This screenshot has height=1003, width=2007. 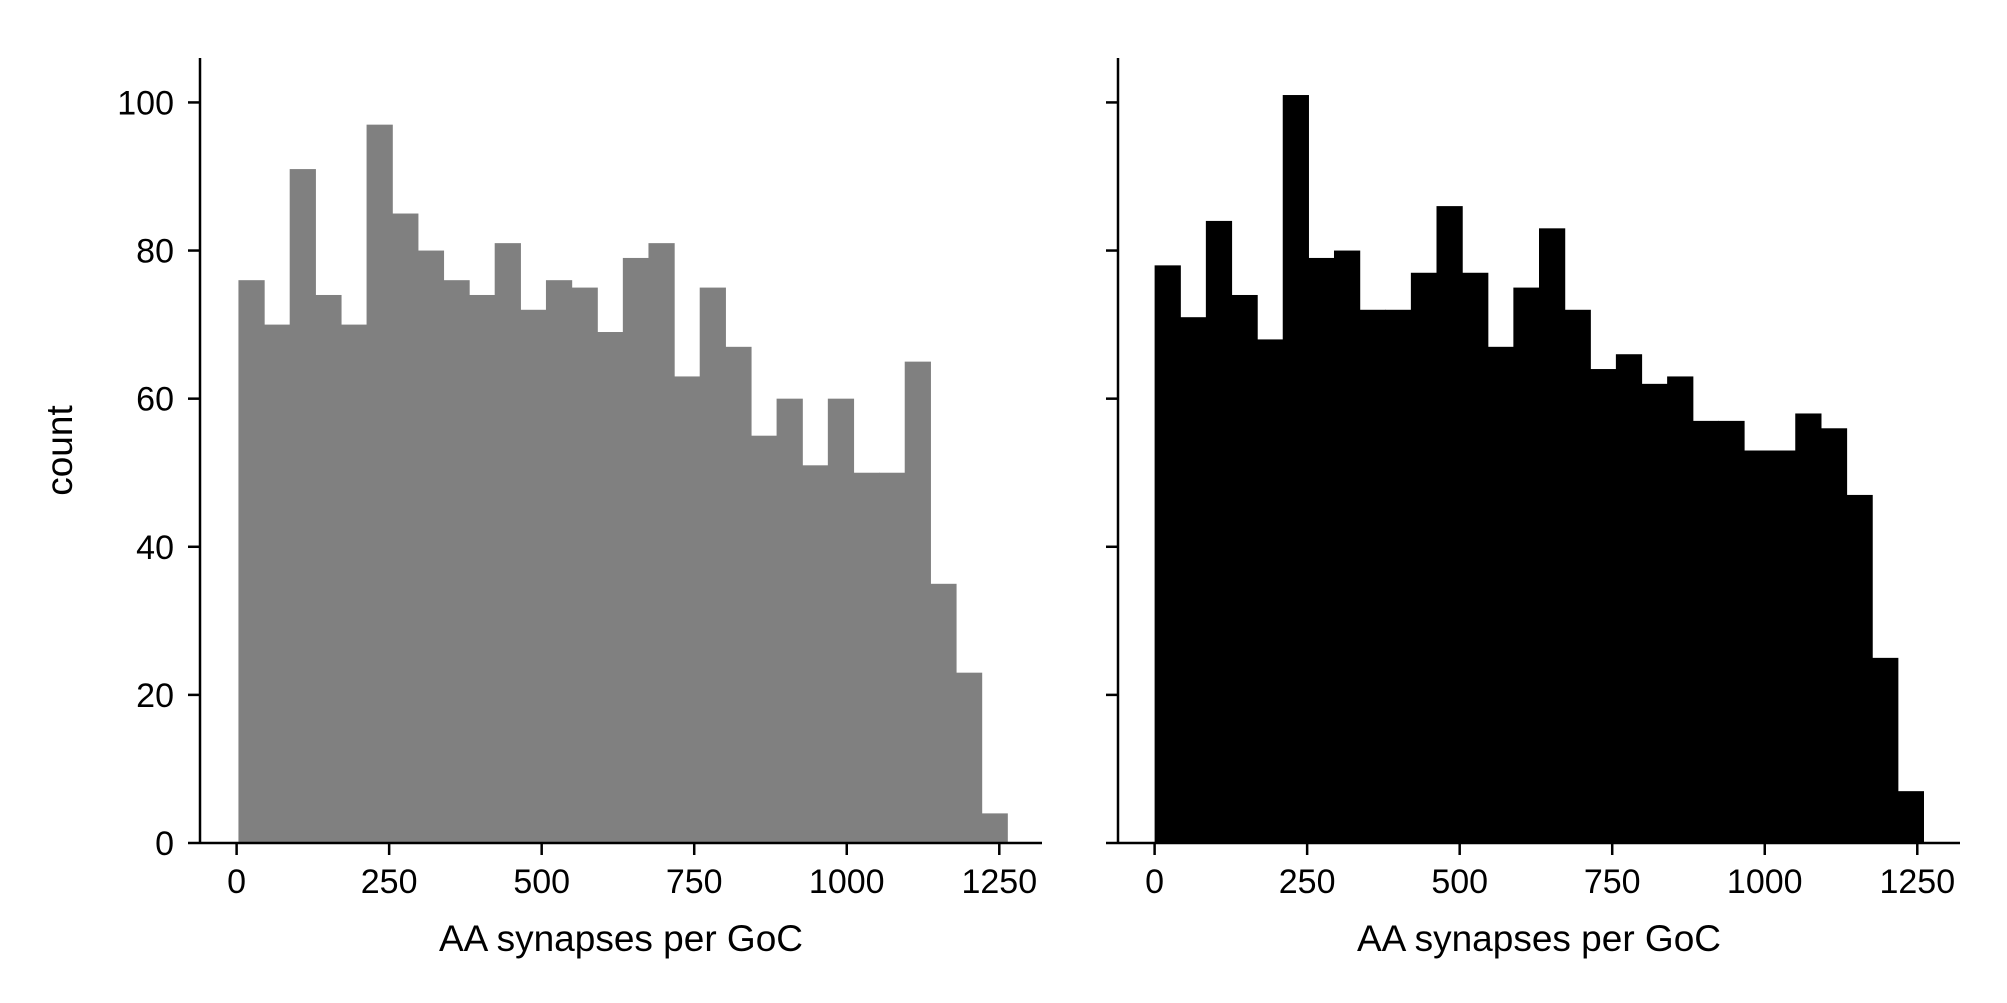 What do you see at coordinates (155, 400) in the screenshot?
I see `y-tick-label: 60` at bounding box center [155, 400].